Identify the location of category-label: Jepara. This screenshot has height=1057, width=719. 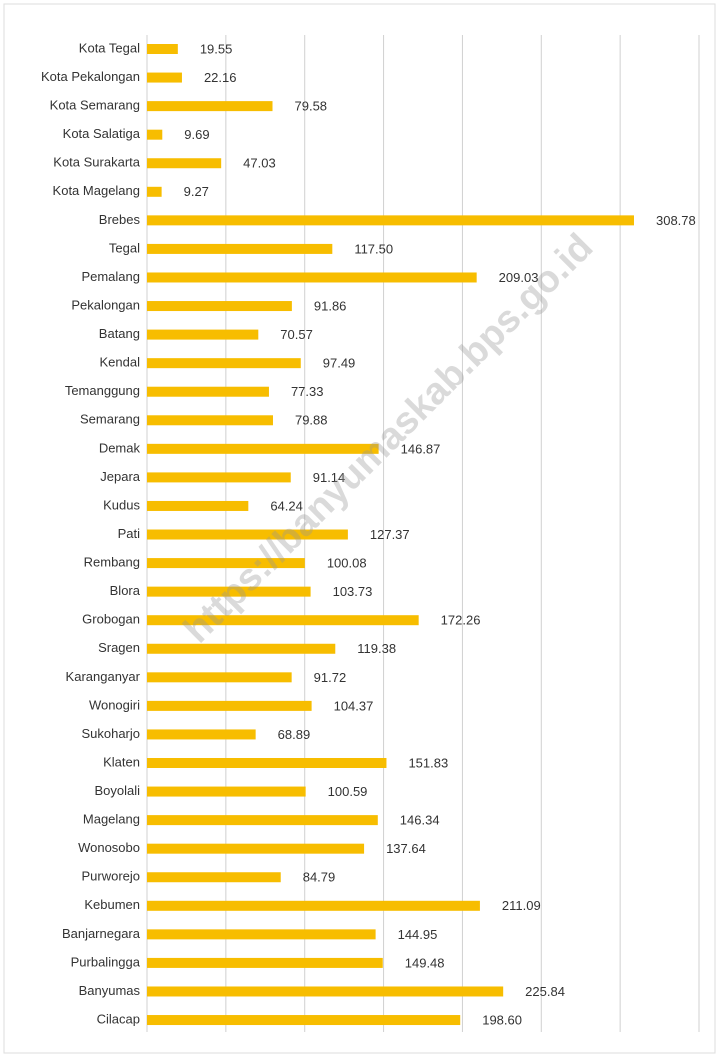
(120, 476).